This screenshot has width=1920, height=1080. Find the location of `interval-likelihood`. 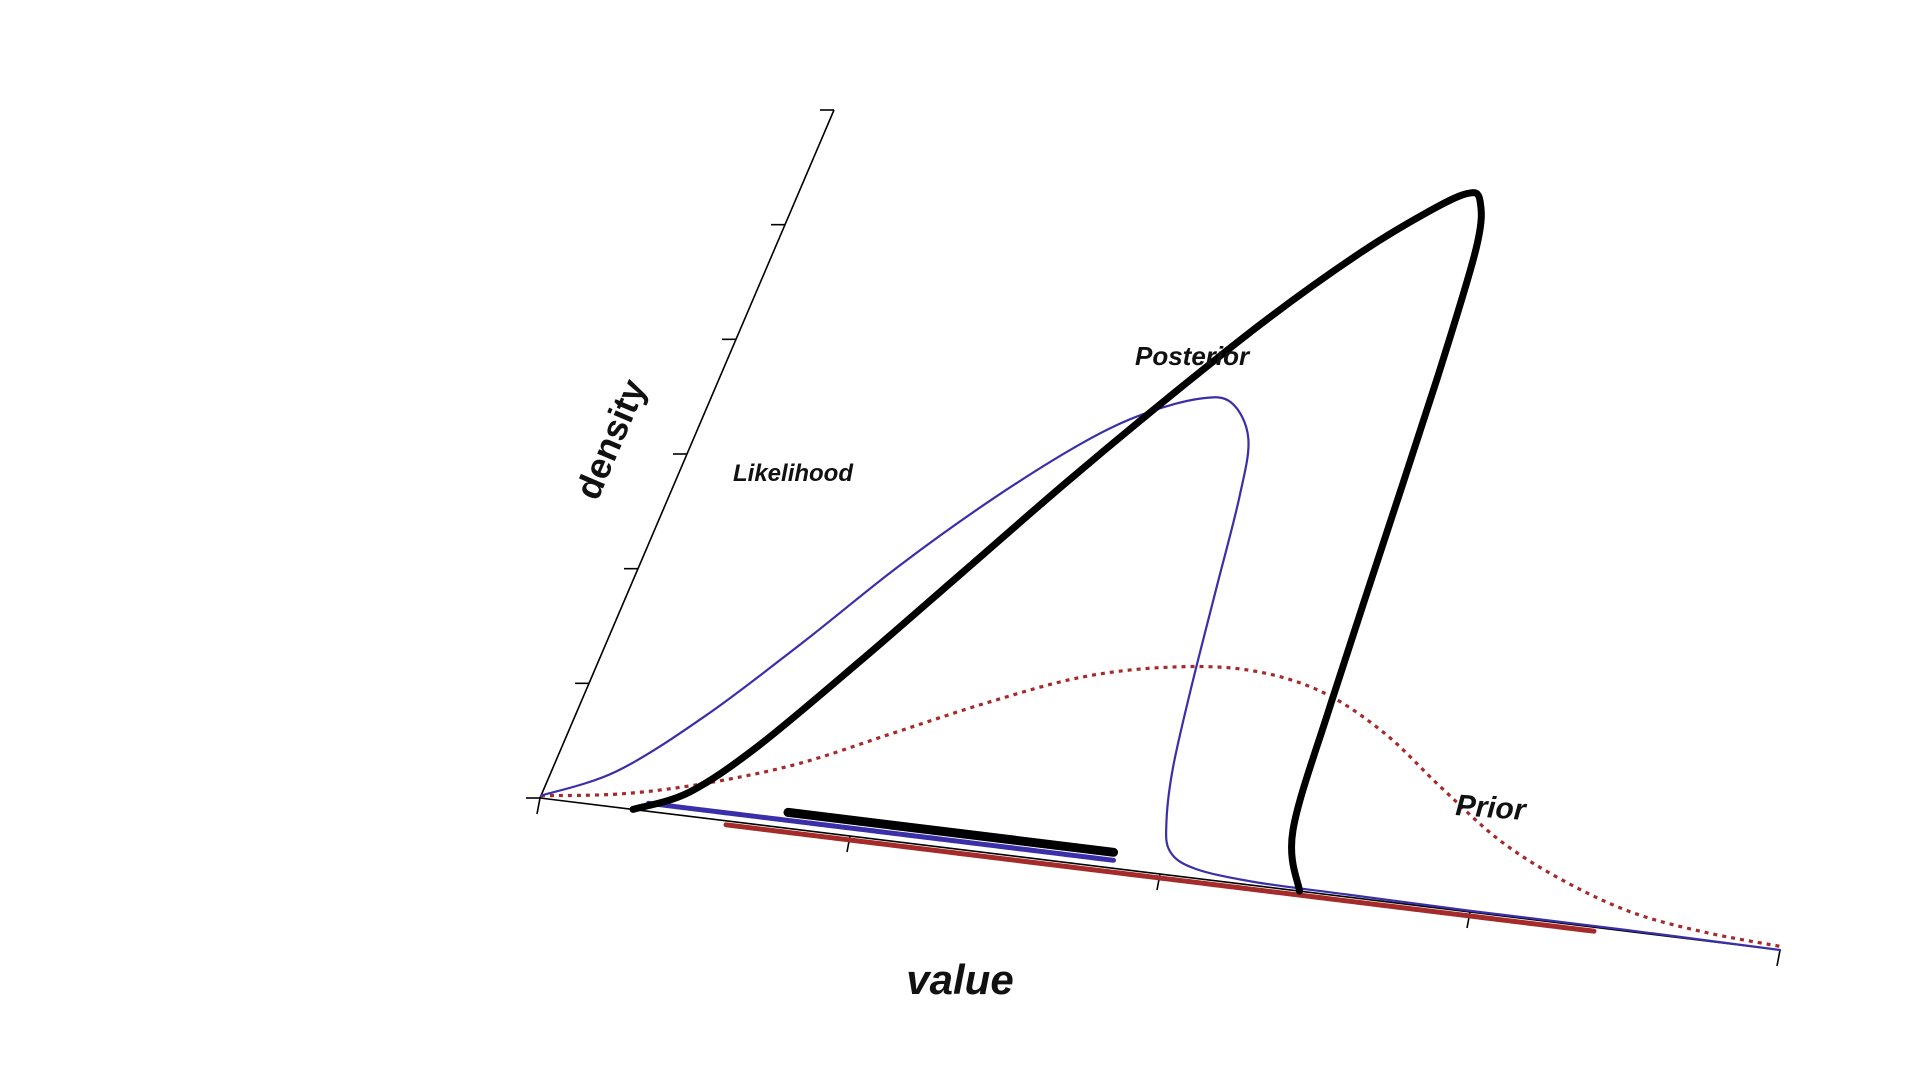

interval-likelihood is located at coordinates (881, 831).